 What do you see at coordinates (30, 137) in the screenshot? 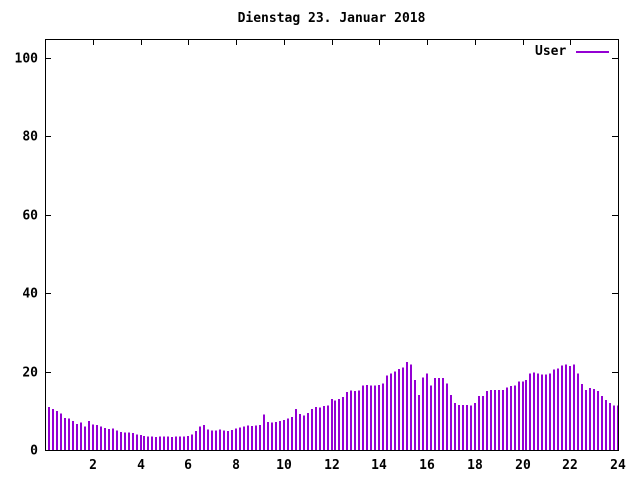
I see `svg-text: 80` at bounding box center [30, 137].